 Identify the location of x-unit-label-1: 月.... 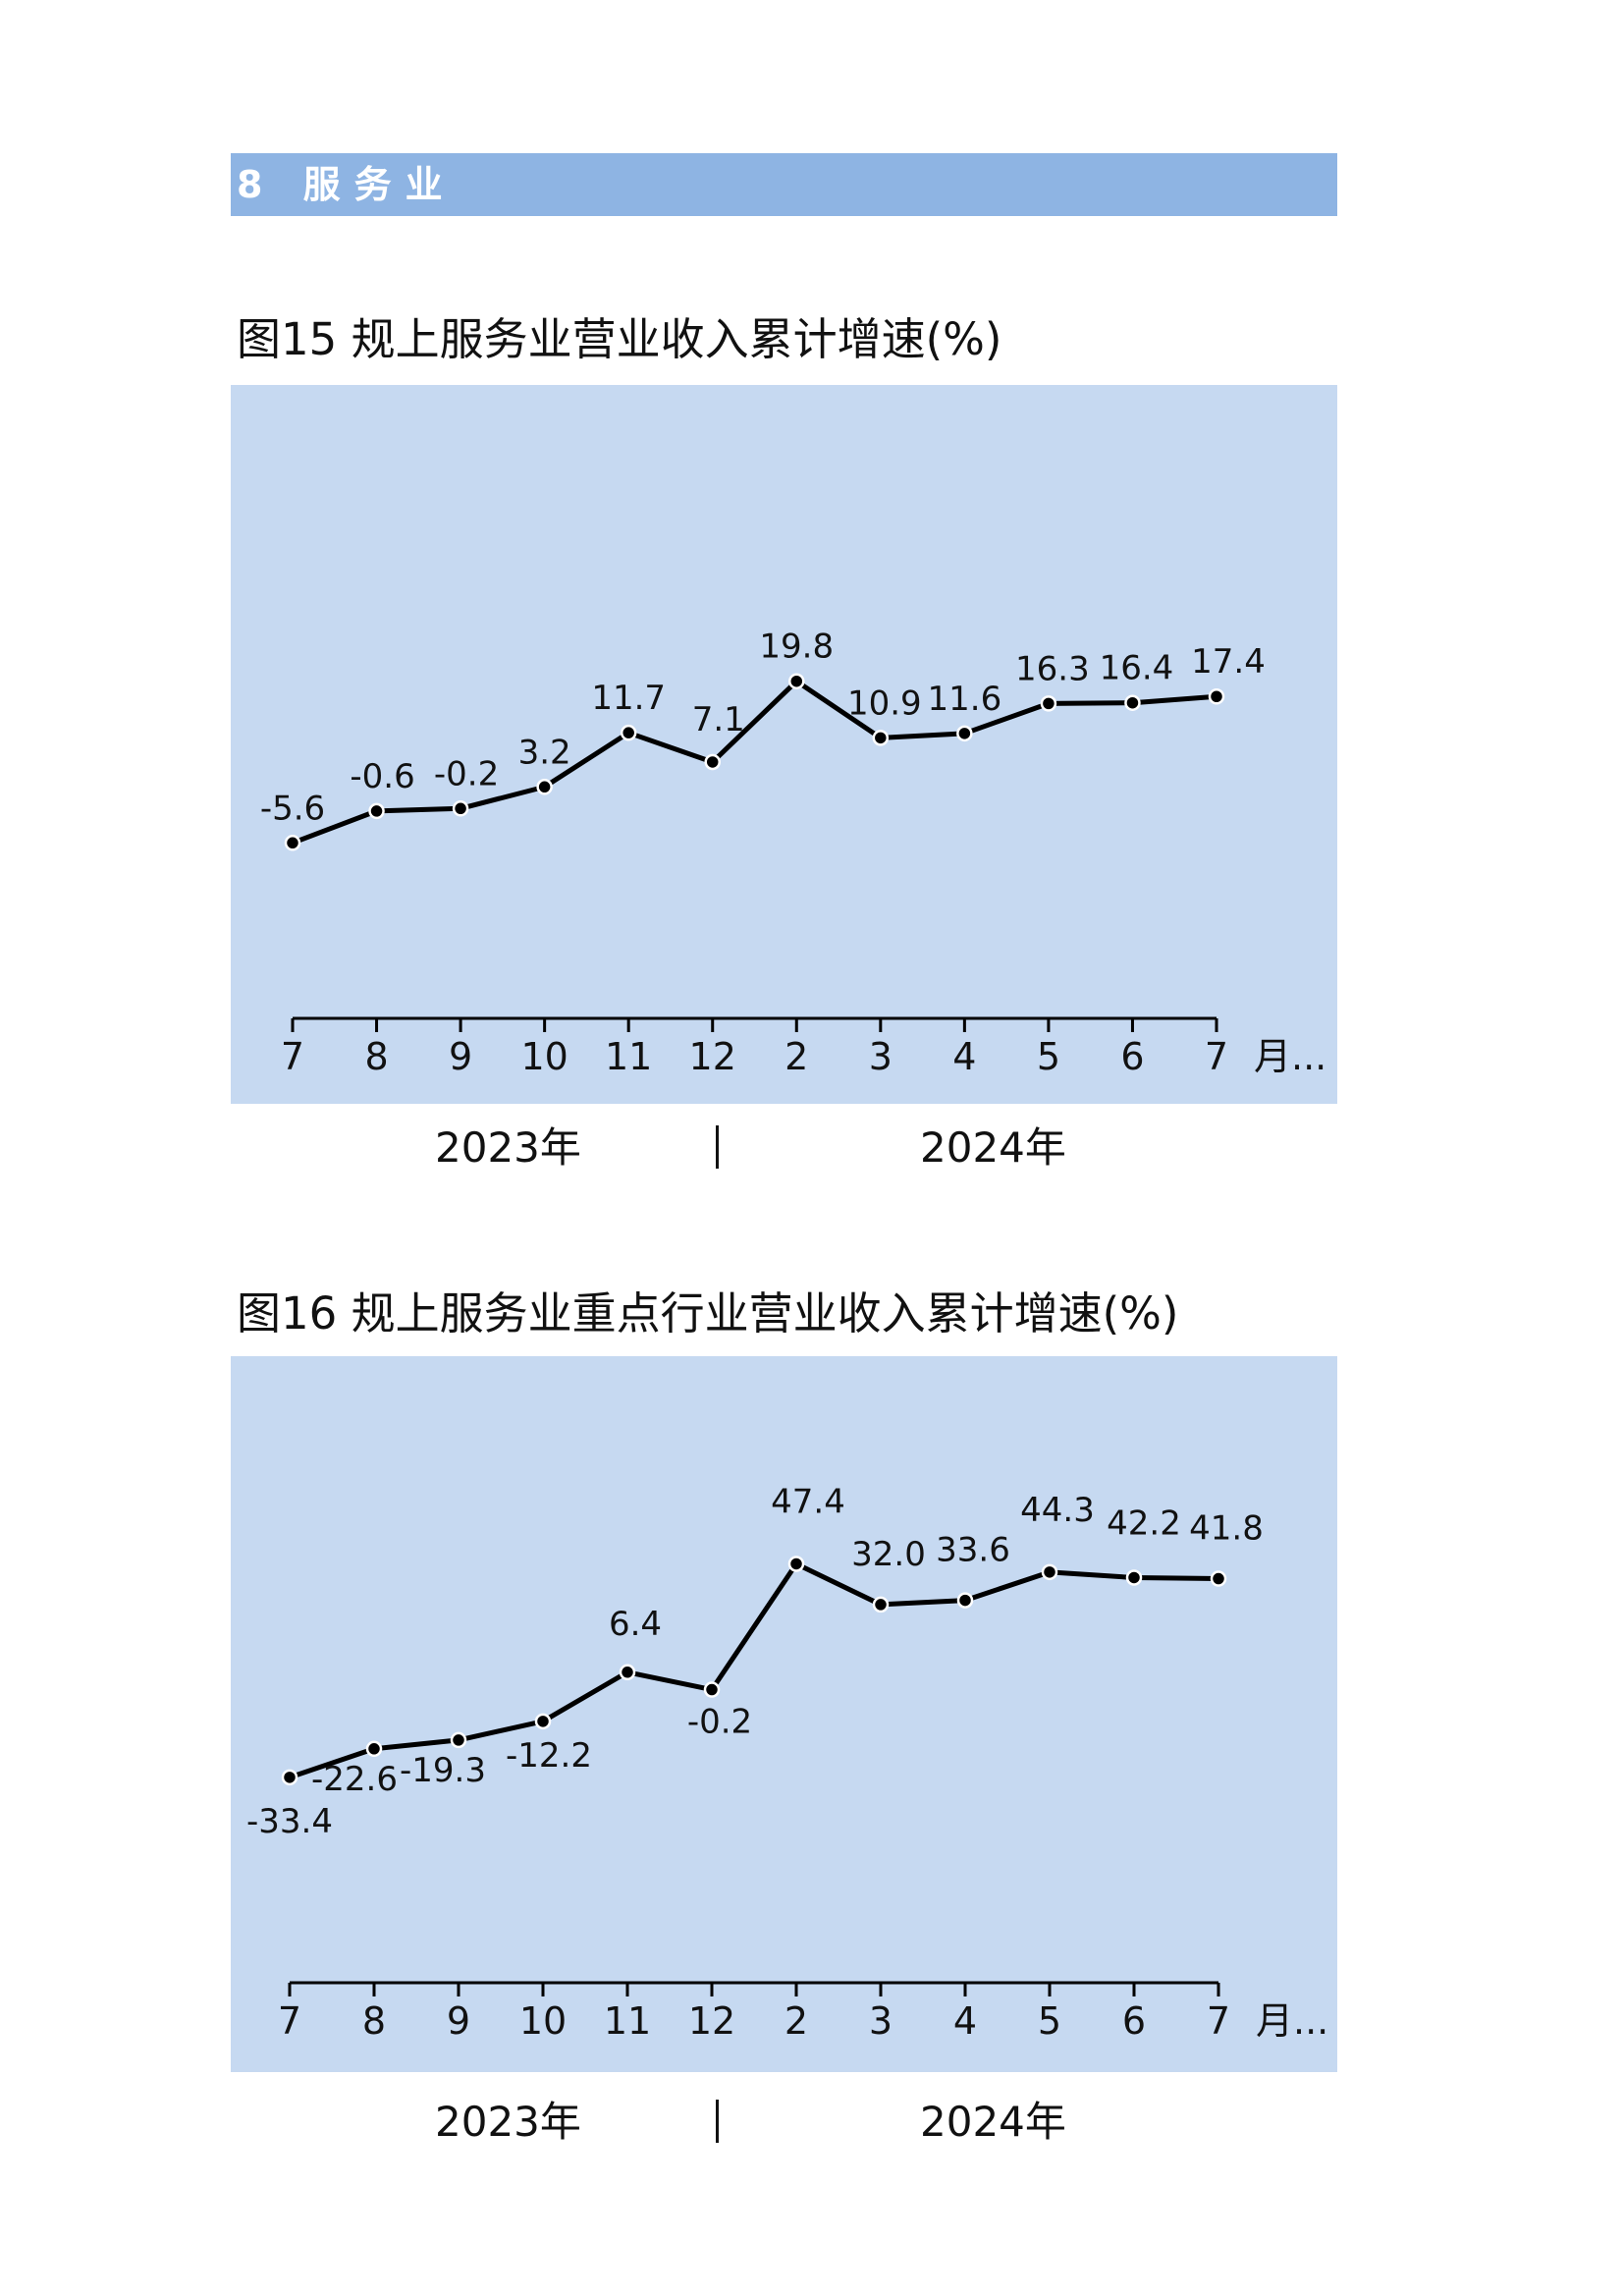
(1292, 2021).